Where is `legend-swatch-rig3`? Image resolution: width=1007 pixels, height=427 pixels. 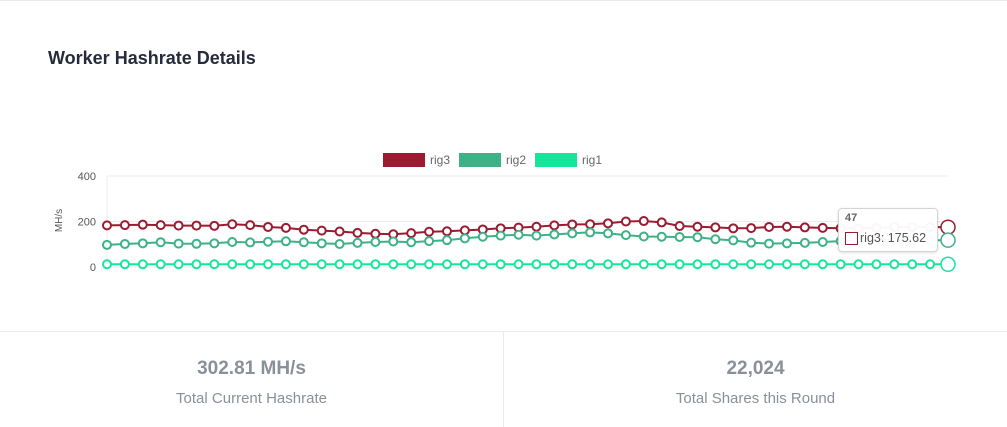 legend-swatch-rig3 is located at coordinates (404, 160).